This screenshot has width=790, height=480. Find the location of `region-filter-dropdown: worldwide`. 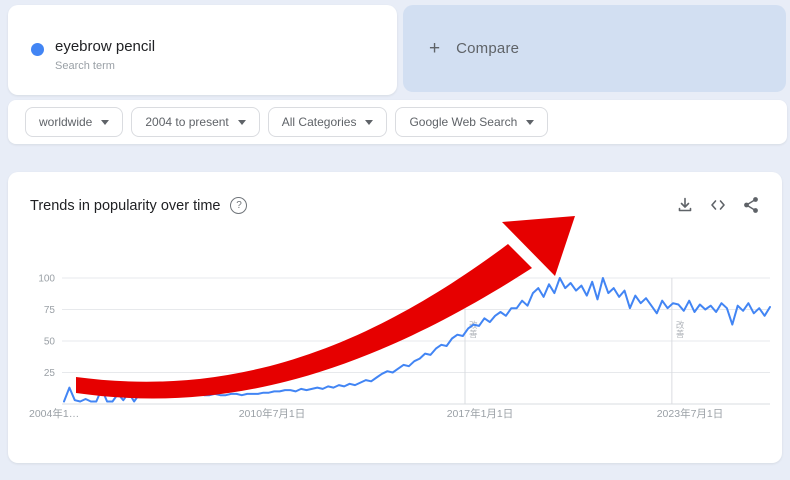

region-filter-dropdown: worldwide is located at coordinates (74, 122).